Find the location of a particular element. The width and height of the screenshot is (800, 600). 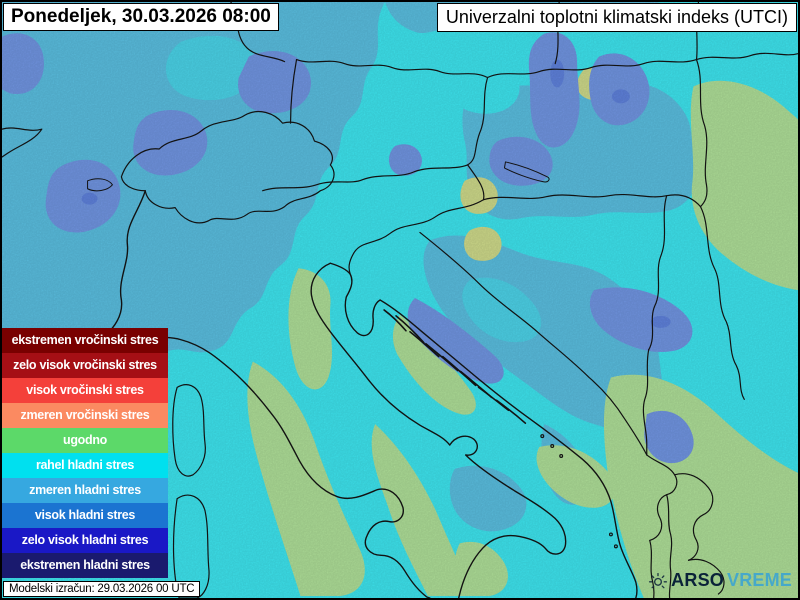

logo-text-vreme: VREME is located at coordinates (759, 580).